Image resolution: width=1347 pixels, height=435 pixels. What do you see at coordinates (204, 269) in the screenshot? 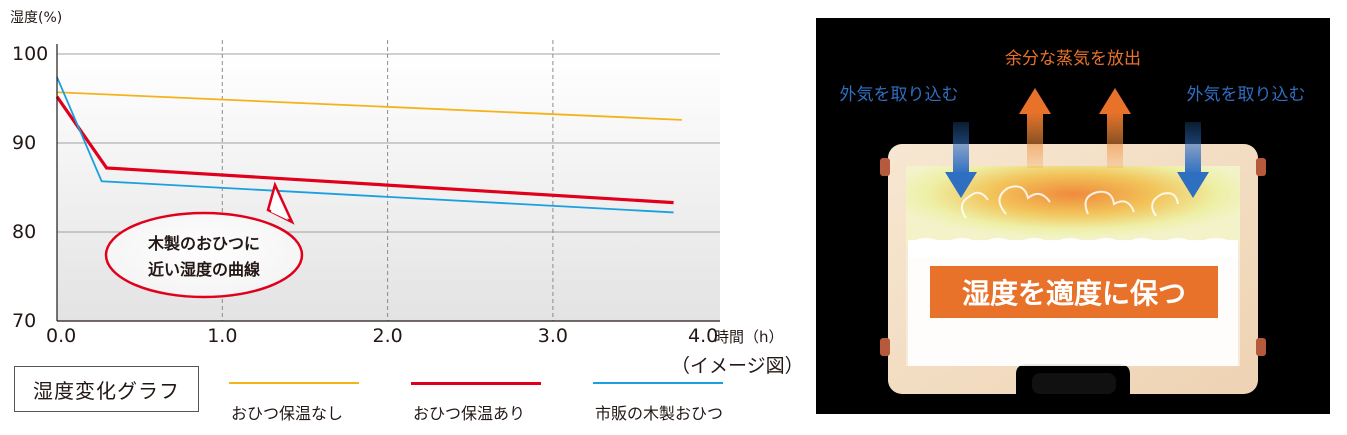
I see `callout-line-2: 近い湿度の曲線` at bounding box center [204, 269].